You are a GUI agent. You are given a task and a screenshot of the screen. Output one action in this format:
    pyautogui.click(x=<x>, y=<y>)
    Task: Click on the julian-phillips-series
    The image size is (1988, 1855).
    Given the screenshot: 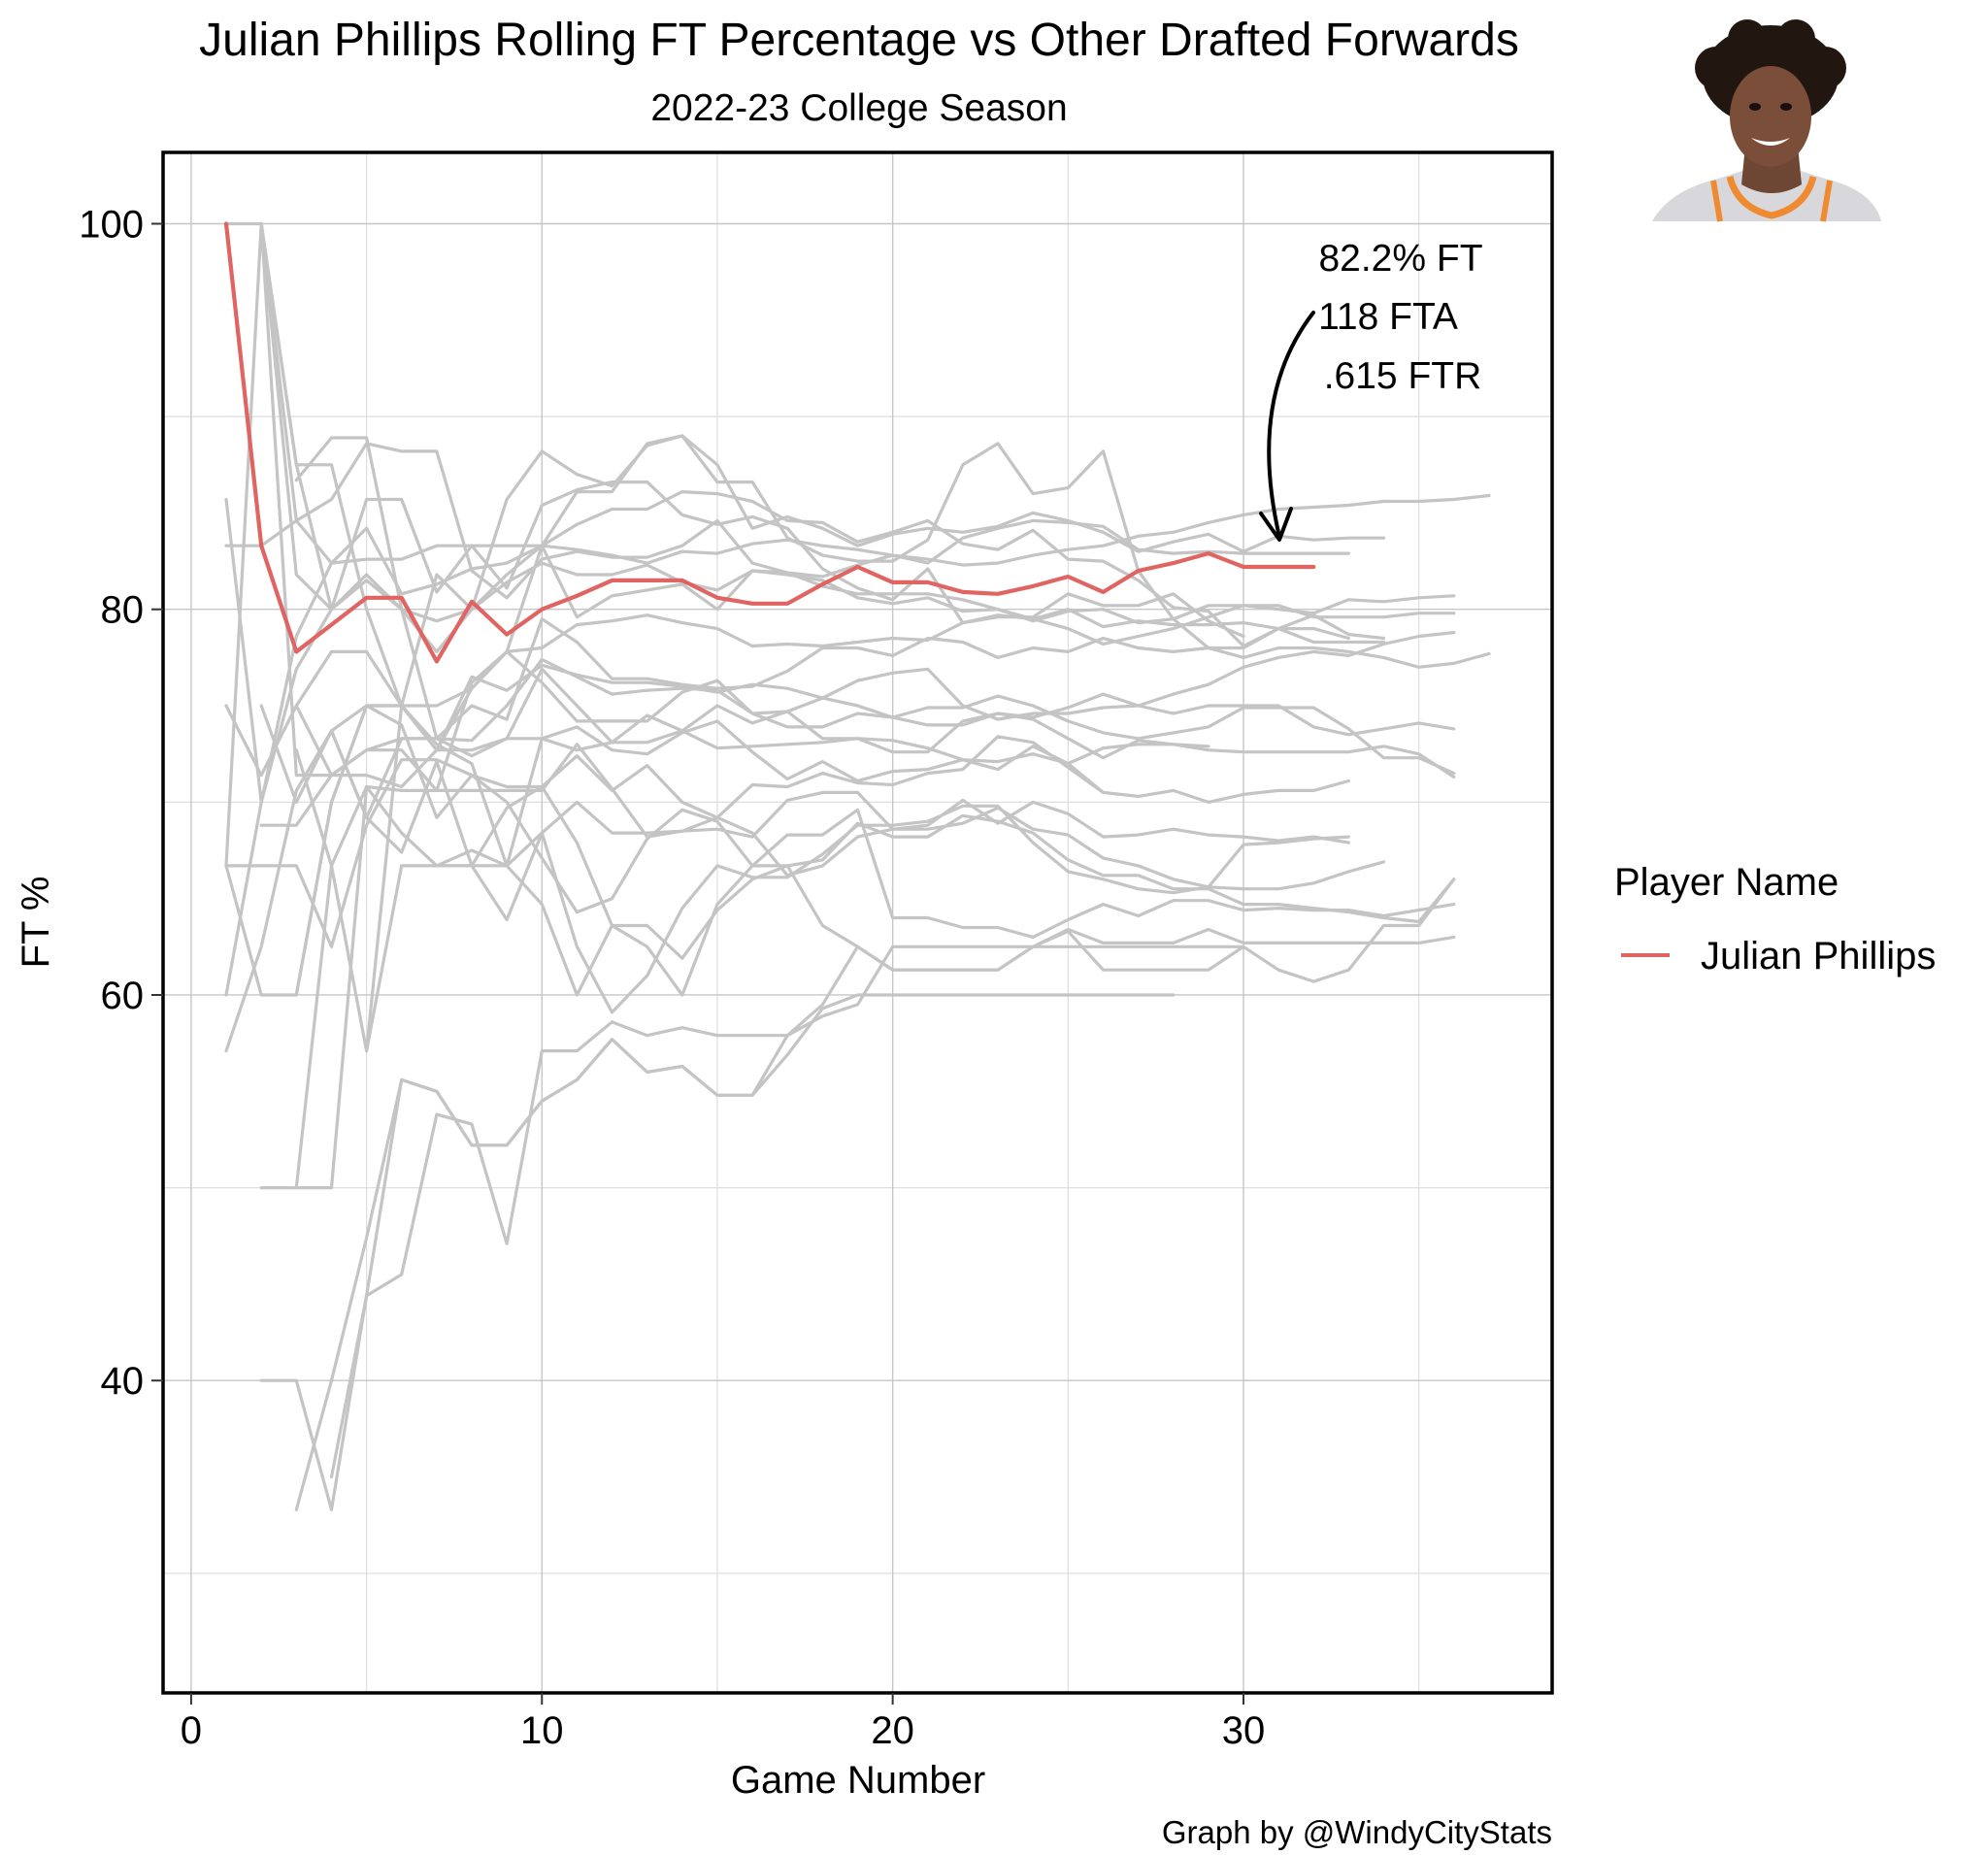 What is the action you would take?
    pyautogui.click(x=769, y=442)
    